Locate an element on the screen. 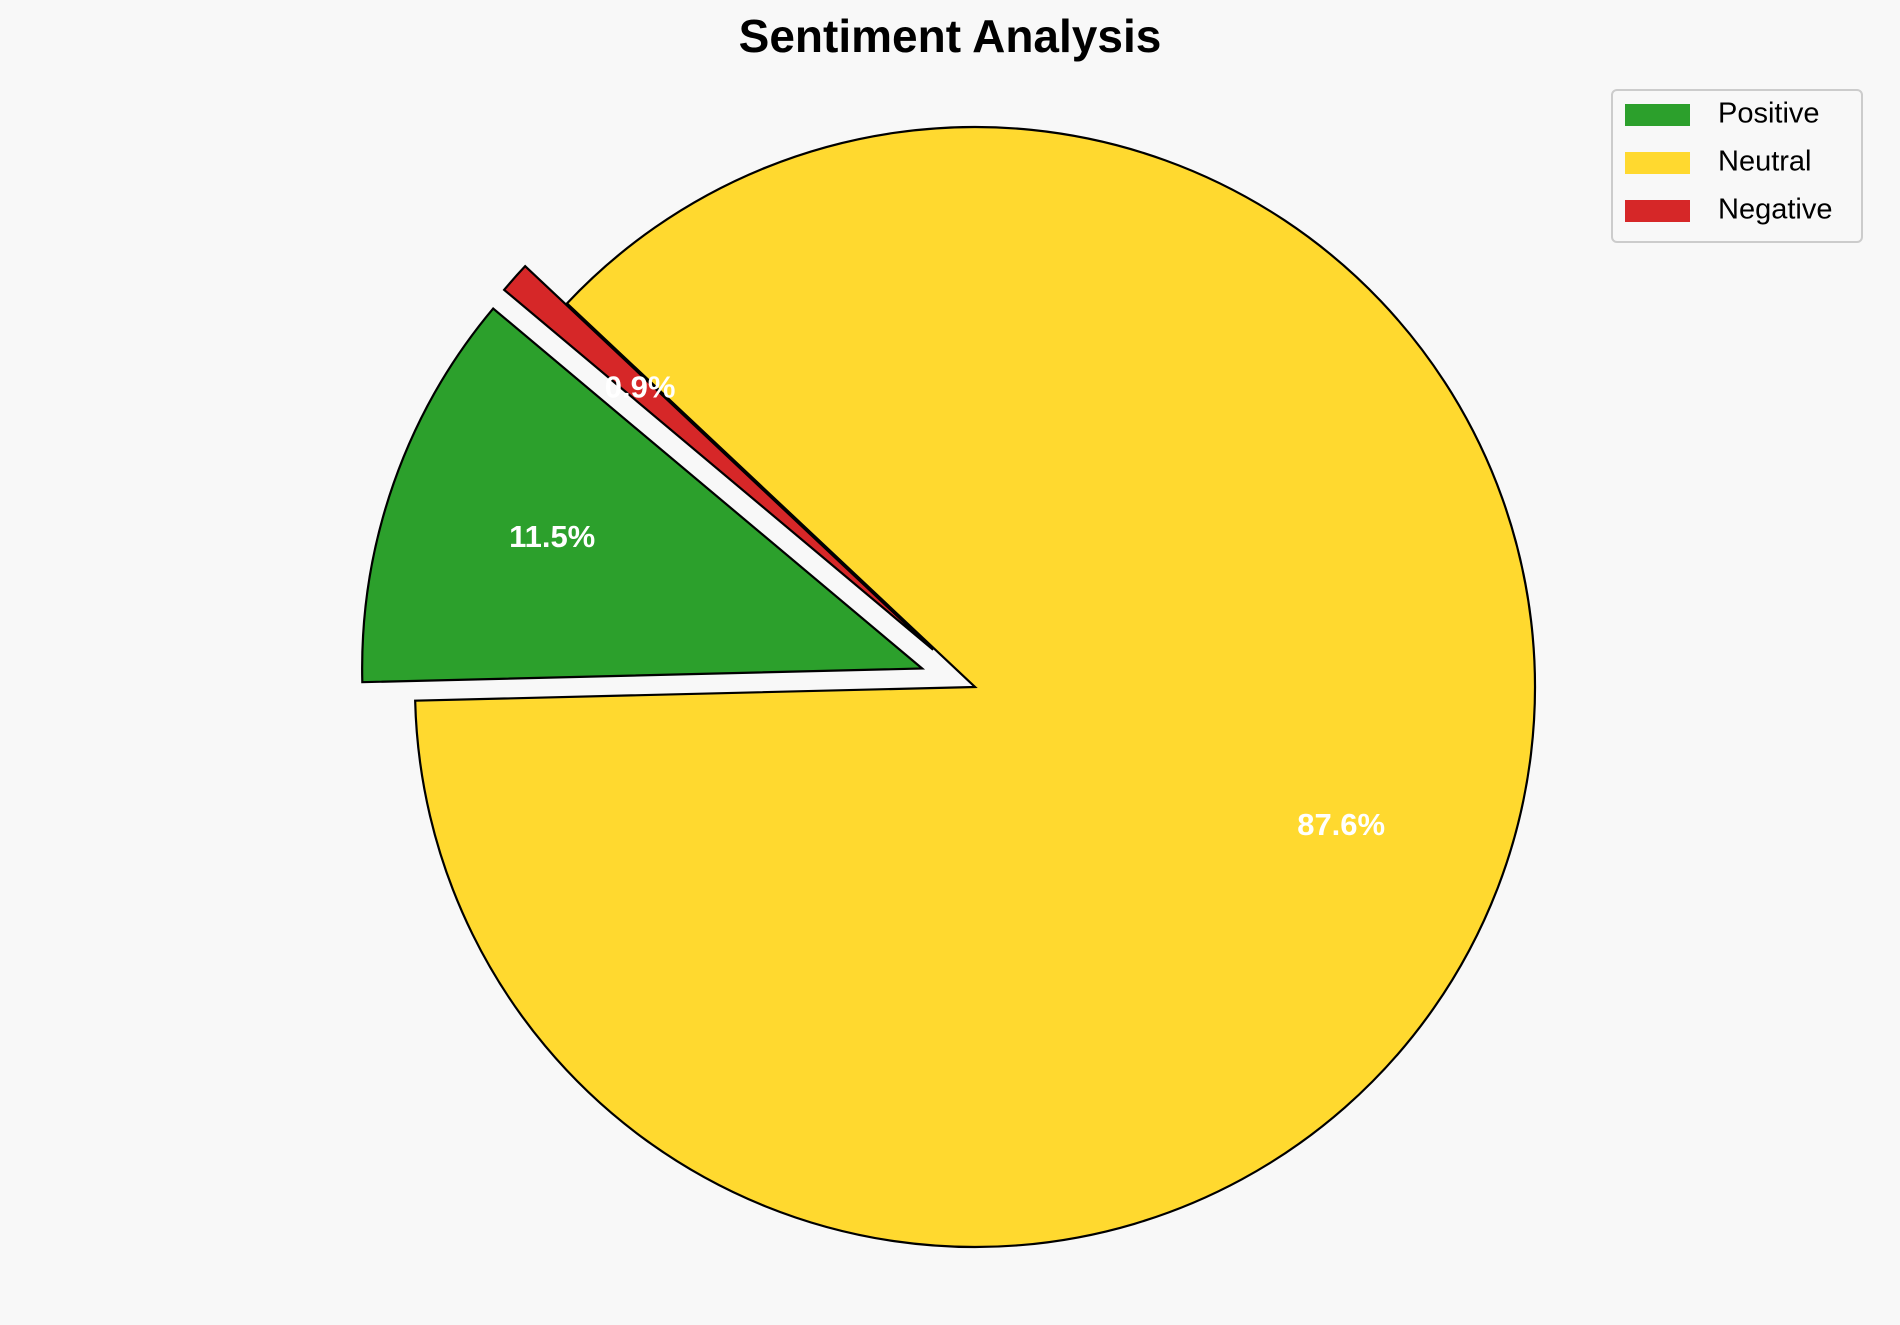 Image resolution: width=1900 pixels, height=1325 pixels. legend-label: Neutral is located at coordinates (1765, 162).